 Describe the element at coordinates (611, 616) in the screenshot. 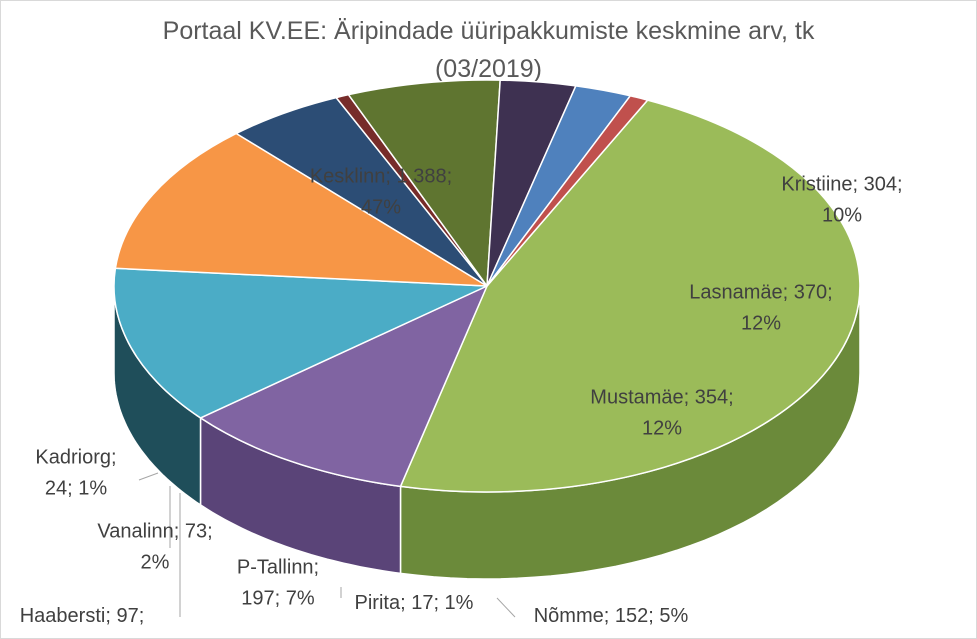

I see `data-label-nõmme: Nõmme; 152; 5%` at that location.